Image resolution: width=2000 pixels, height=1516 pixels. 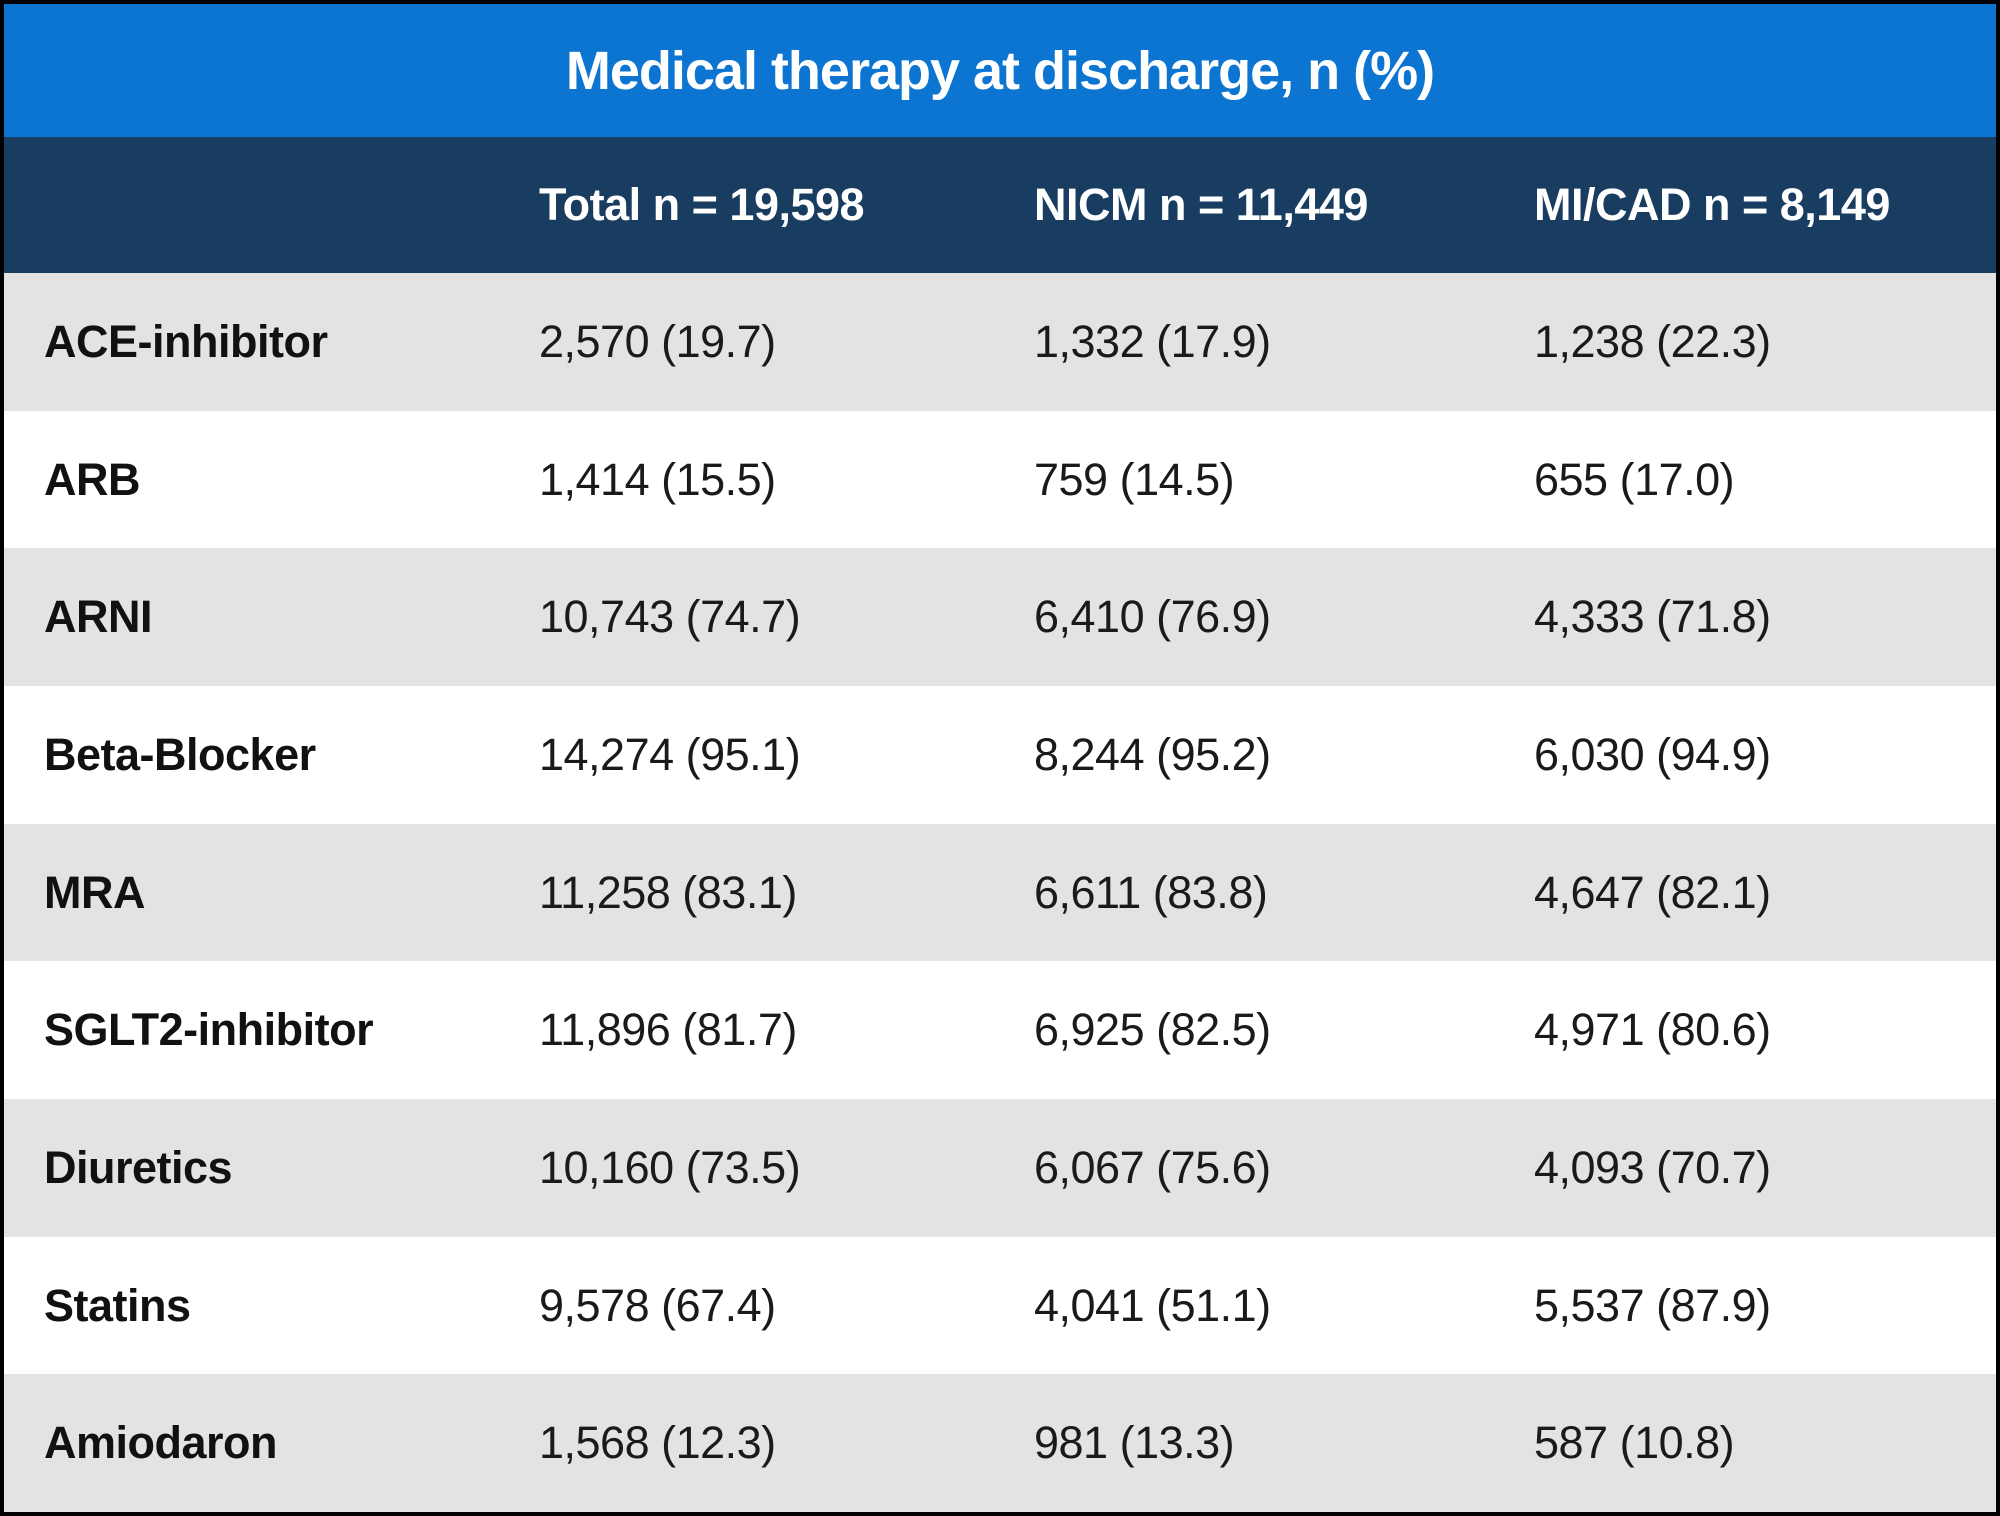 I want to click on row-value-cell: 981 (13.3), so click(x=1134, y=1443).